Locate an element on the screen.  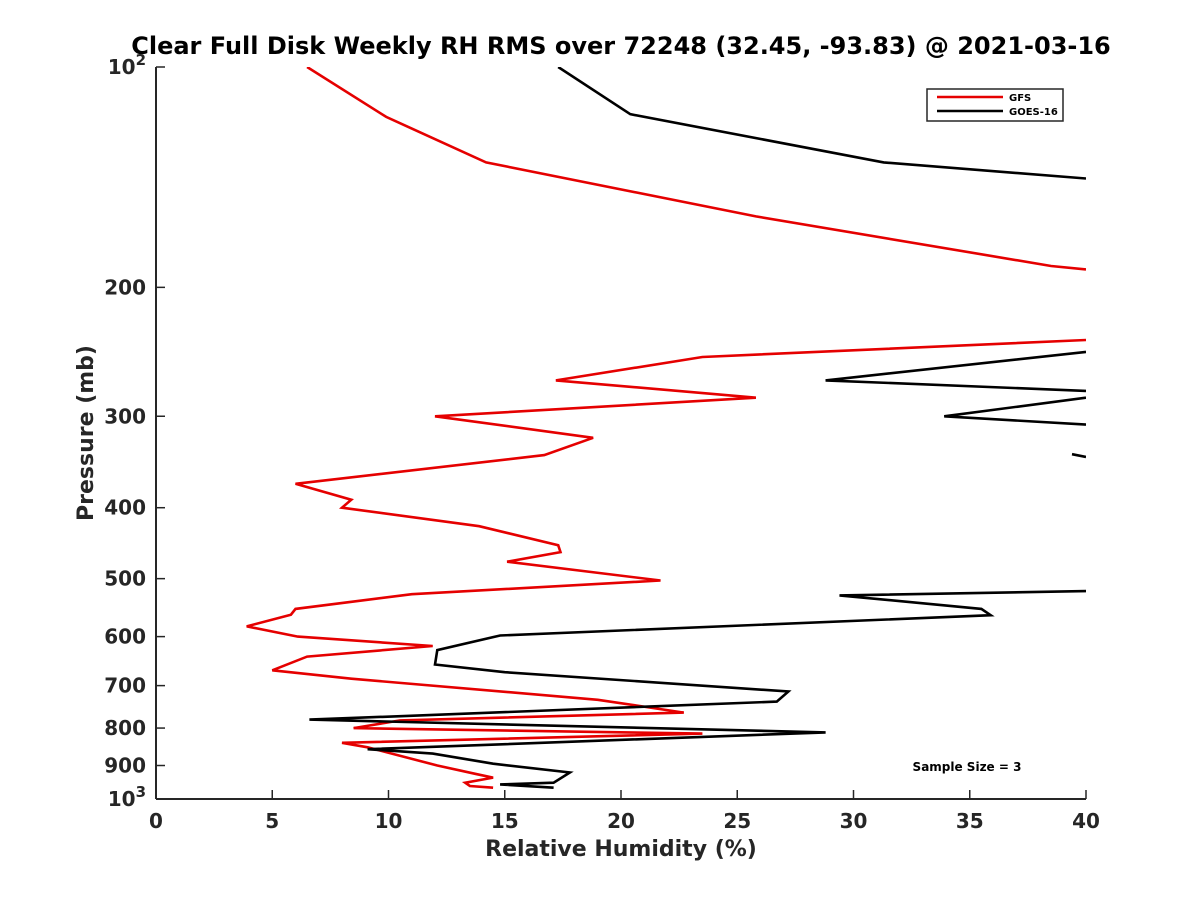
y-tick-label: 200 is located at coordinates (125, 287).